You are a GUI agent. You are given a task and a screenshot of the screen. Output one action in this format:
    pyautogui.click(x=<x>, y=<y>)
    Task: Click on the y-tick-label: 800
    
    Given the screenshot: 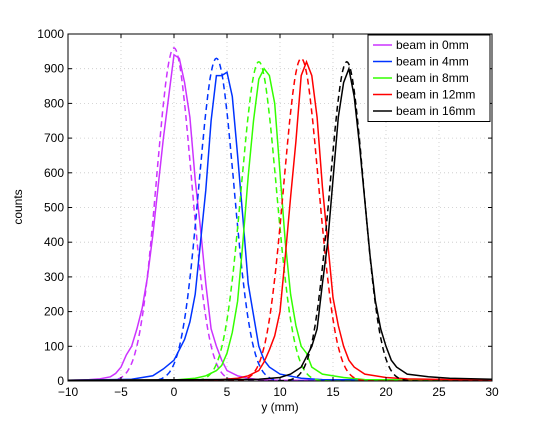 What is the action you would take?
    pyautogui.click(x=54, y=103)
    